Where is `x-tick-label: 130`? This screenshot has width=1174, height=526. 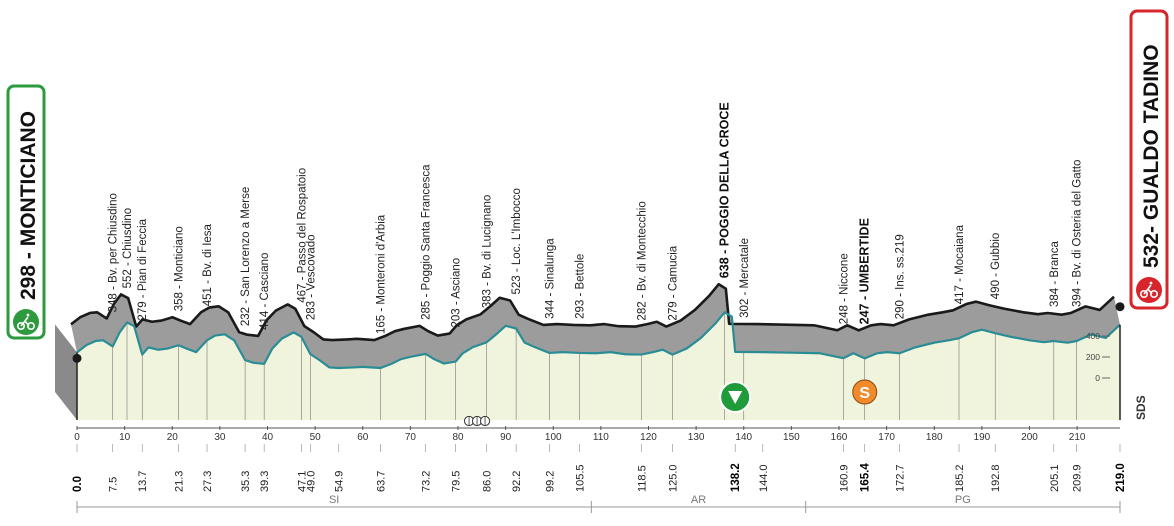
x-tick-label: 130 is located at coordinates (696, 437).